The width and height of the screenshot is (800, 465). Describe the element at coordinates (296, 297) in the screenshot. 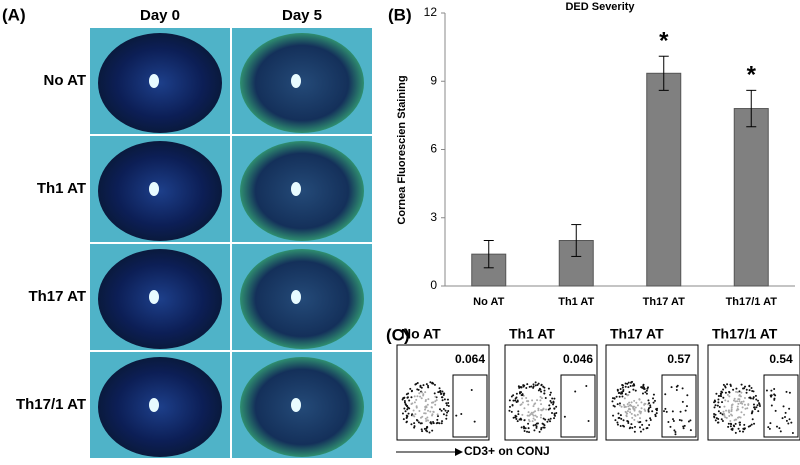

I see `reflection` at that location.